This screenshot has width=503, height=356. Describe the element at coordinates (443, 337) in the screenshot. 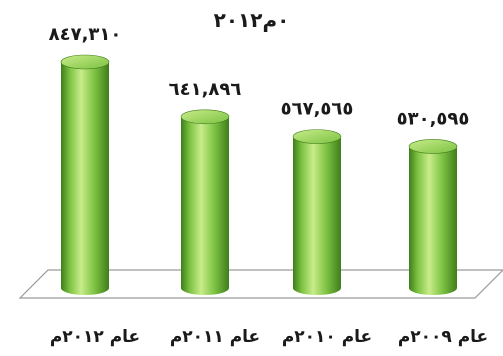

I see `x-tick-label: عام ٢٠٠٩م` at that location.